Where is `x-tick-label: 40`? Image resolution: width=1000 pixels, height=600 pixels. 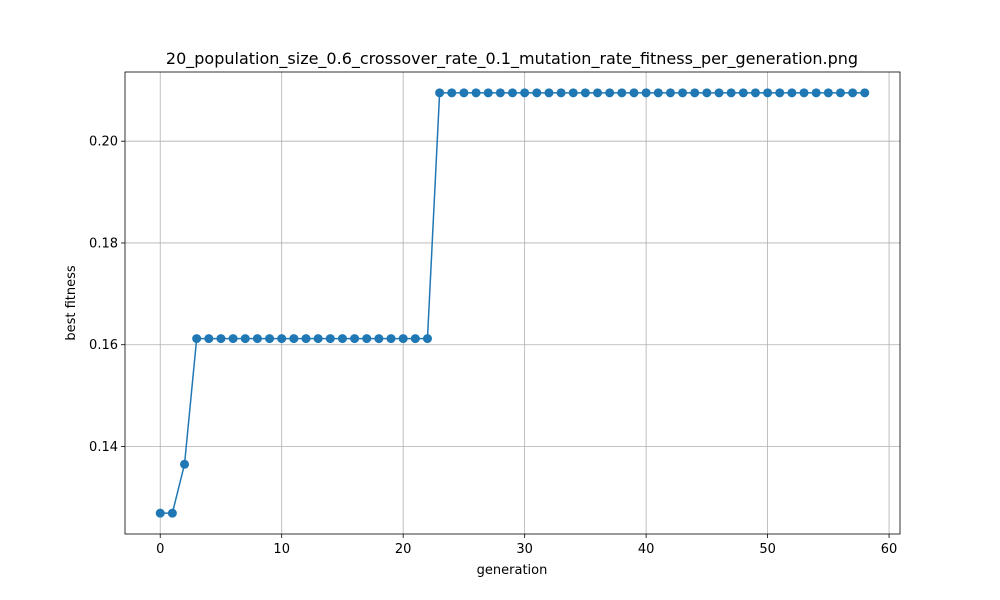
x-tick-label: 40 is located at coordinates (646, 549).